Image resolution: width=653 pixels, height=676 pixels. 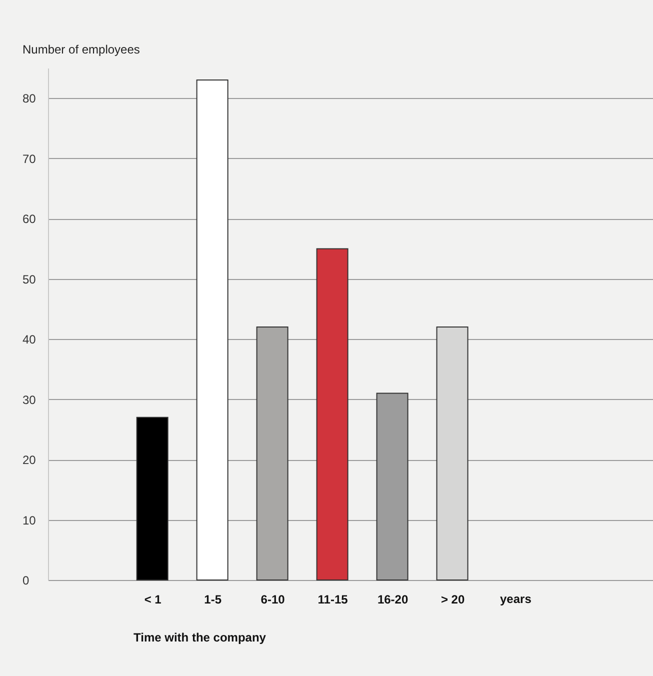 What do you see at coordinates (213, 599) in the screenshot?
I see `x-tick-label: 1-5` at bounding box center [213, 599].